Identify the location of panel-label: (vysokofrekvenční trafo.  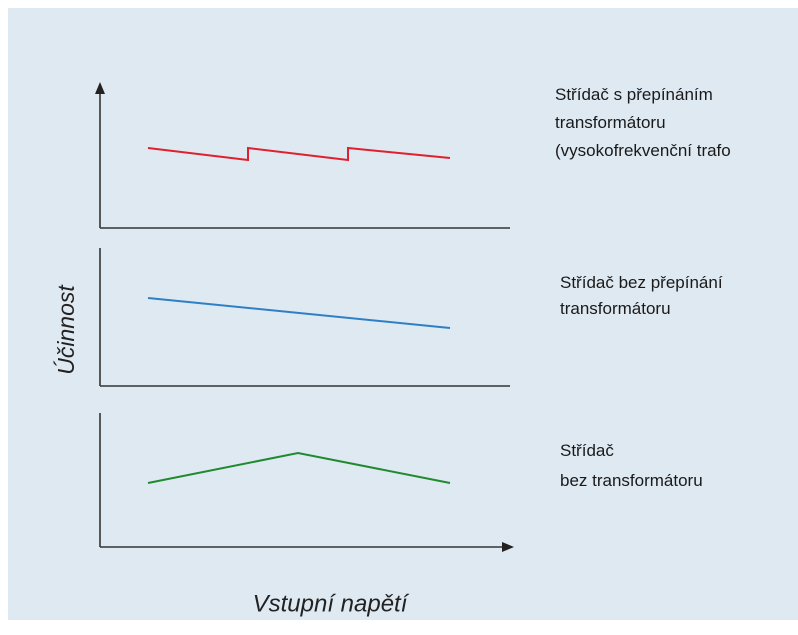
(643, 150).